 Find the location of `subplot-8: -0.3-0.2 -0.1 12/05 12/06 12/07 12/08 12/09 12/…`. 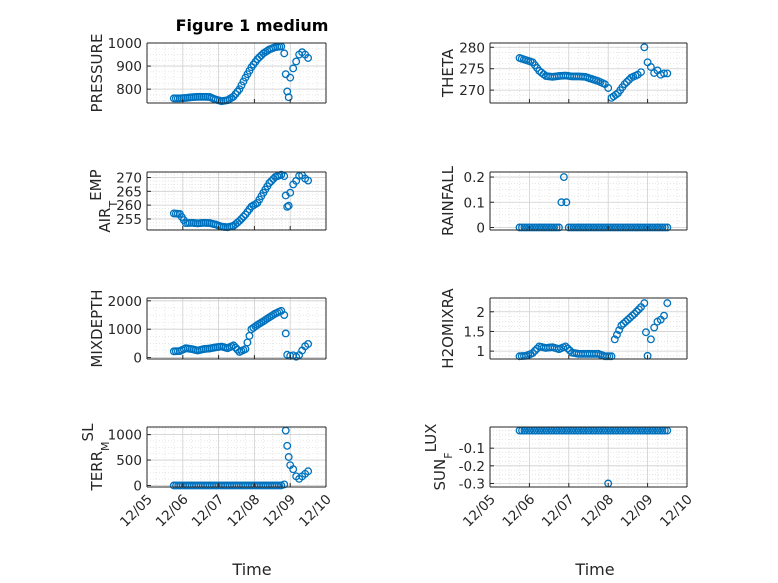

subplot-8: -0.3-0.2 -0.1 12/05 12/06 12/07 12/08 12/09 12/… is located at coordinates (559, 477).